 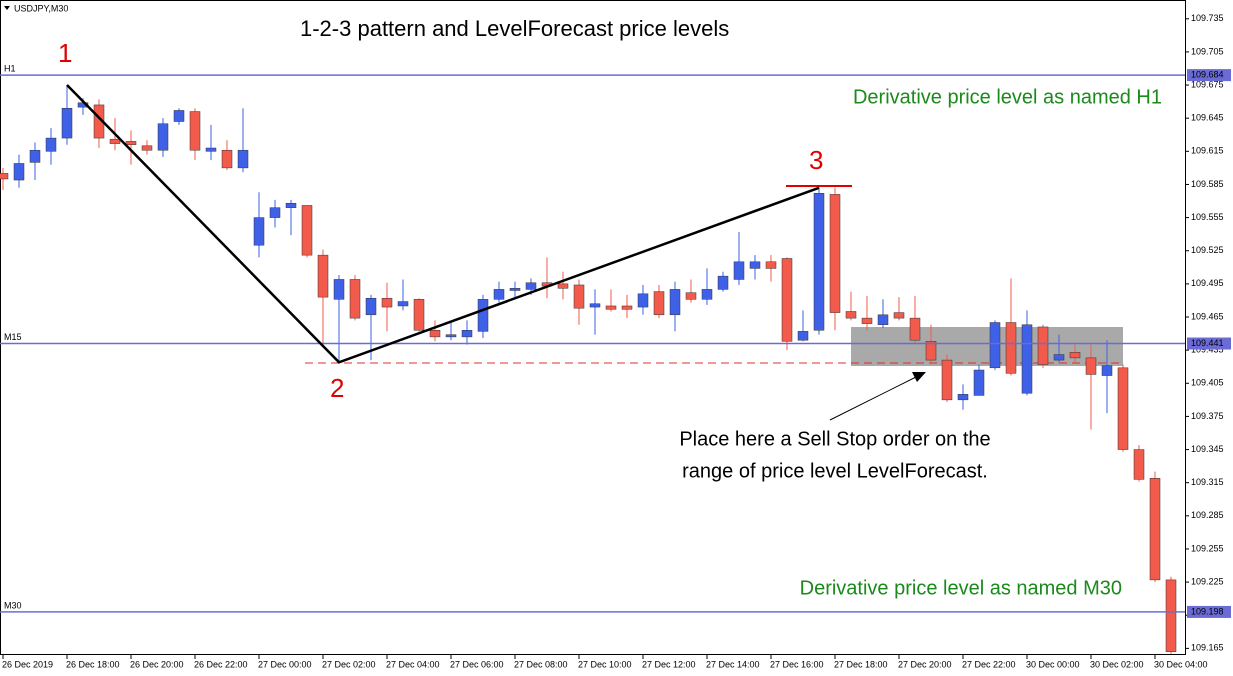 I want to click on note-arrow, so click(x=874, y=398).